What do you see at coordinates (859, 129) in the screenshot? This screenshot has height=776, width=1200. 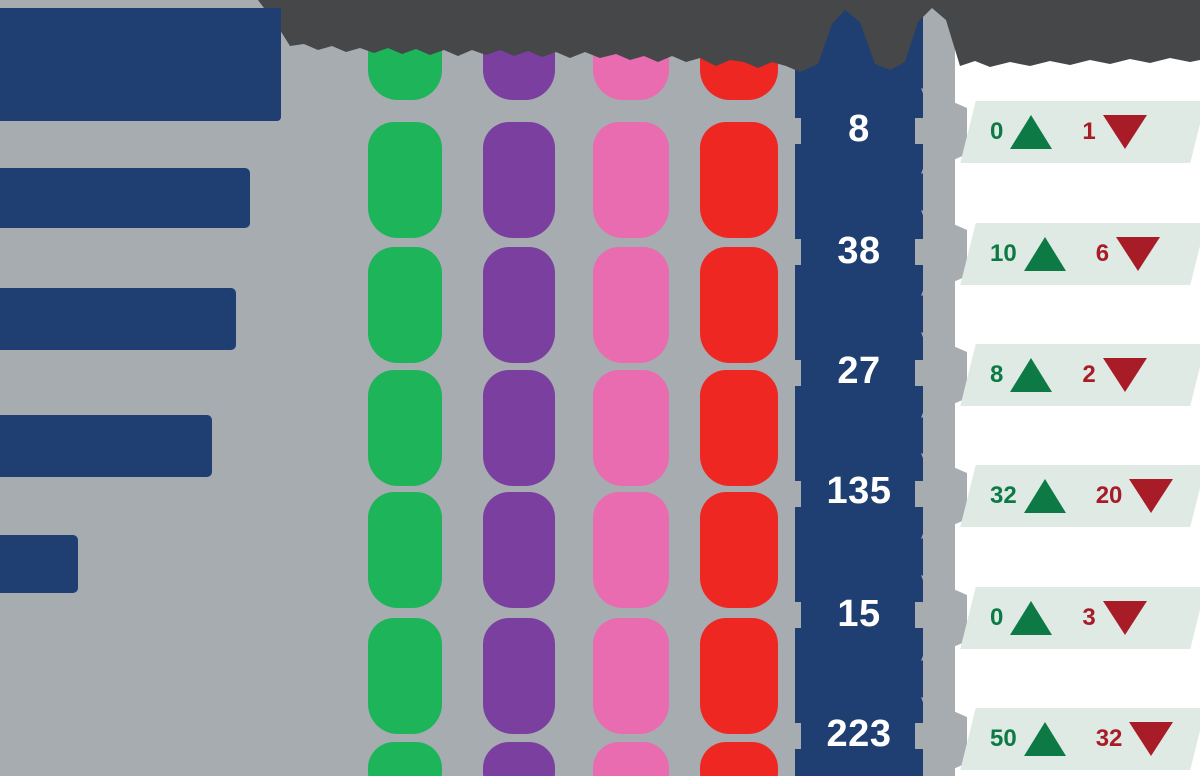 I see `count-value: 8` at bounding box center [859, 129].